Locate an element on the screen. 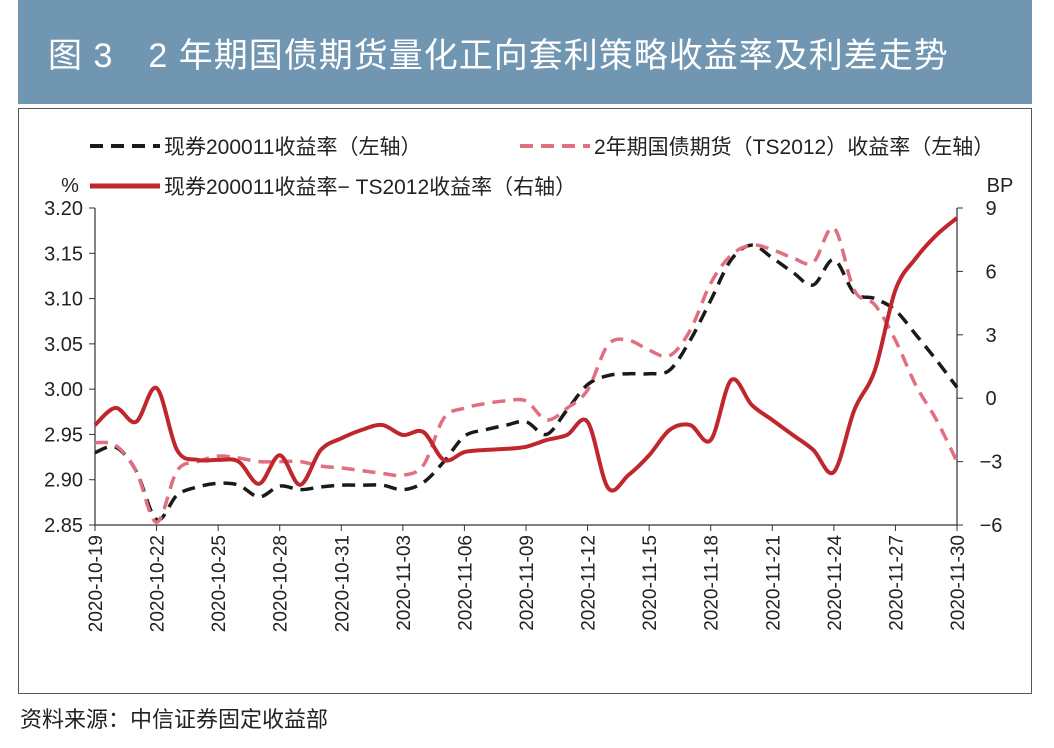 The image size is (1054, 748). right-tick-label: −6 is located at coordinates (991, 526).